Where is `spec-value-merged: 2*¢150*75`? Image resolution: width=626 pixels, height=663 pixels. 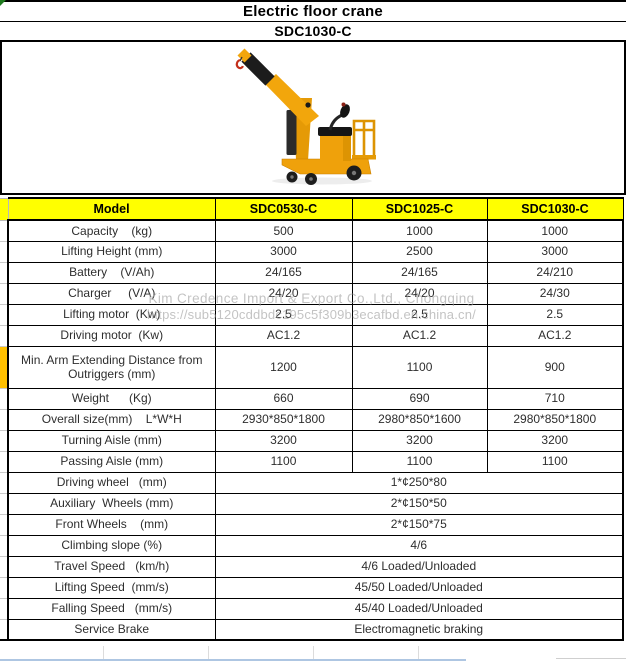
spec-value-merged: 2*¢150*75 is located at coordinates (419, 524).